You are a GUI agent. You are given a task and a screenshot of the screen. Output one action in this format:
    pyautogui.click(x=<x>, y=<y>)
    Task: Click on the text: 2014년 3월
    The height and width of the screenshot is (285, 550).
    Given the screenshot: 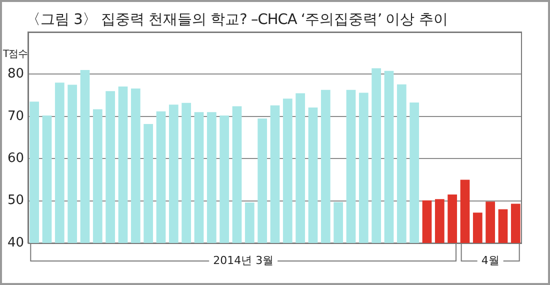 What is the action you would take?
    pyautogui.click(x=243, y=260)
    